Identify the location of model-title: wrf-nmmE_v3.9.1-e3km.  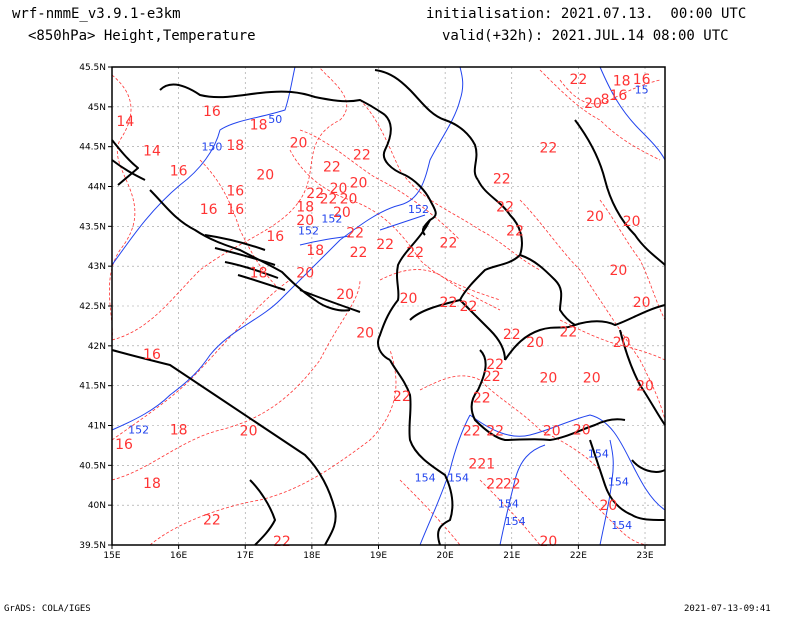
(96, 14).